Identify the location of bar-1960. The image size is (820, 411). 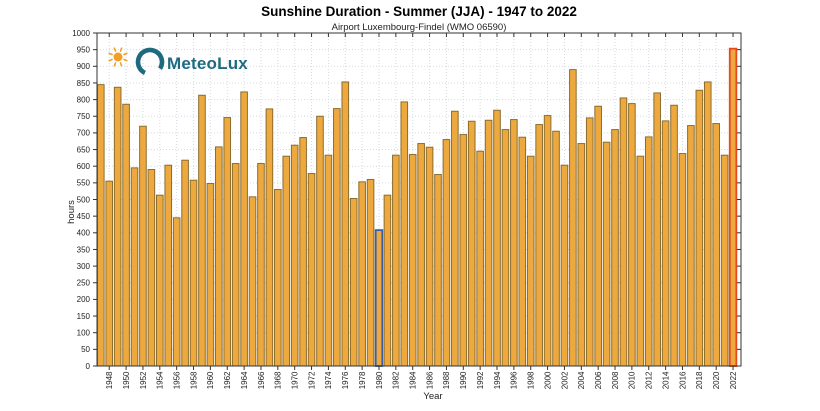
(210, 275).